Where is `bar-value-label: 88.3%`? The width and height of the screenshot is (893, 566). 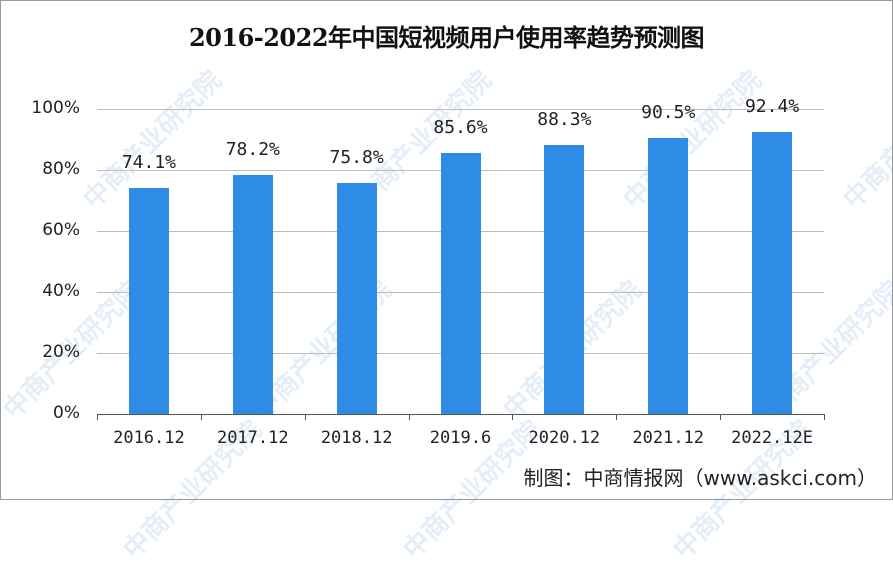 bar-value-label: 88.3% is located at coordinates (564, 119).